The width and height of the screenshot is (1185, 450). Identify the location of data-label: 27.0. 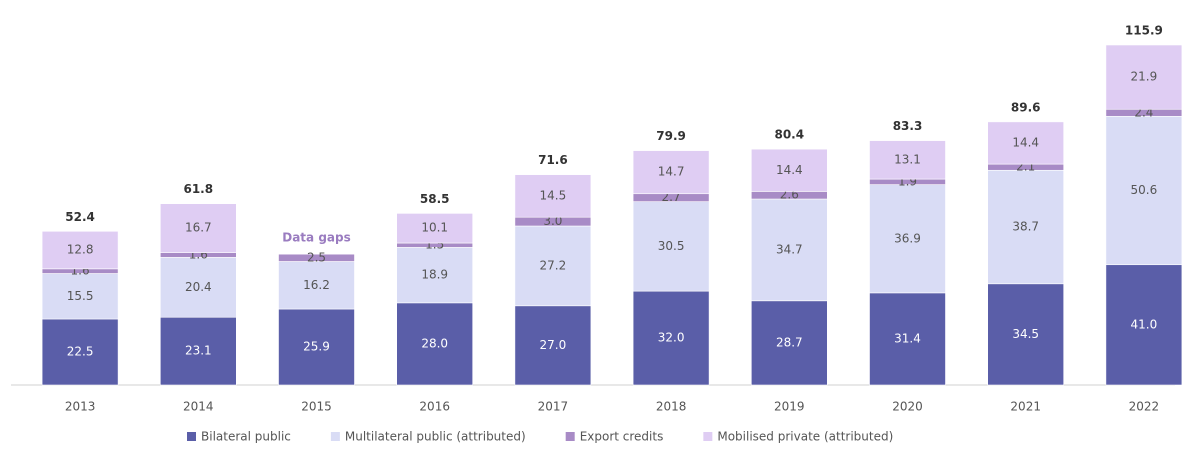
(553, 345).